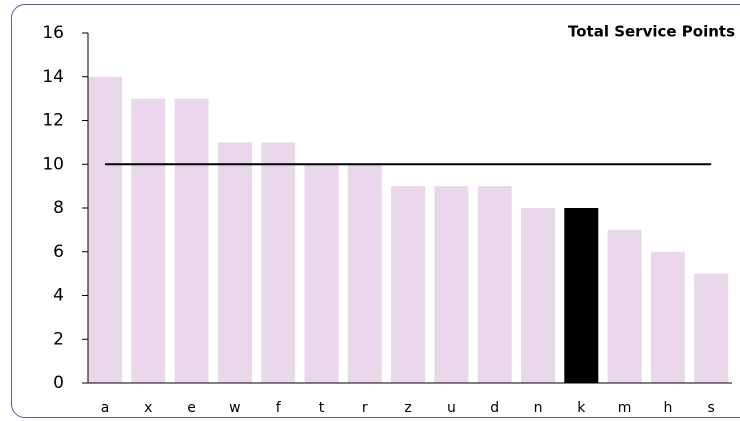  Describe the element at coordinates (494, 408) in the screenshot. I see `x-tick-label: d` at that location.